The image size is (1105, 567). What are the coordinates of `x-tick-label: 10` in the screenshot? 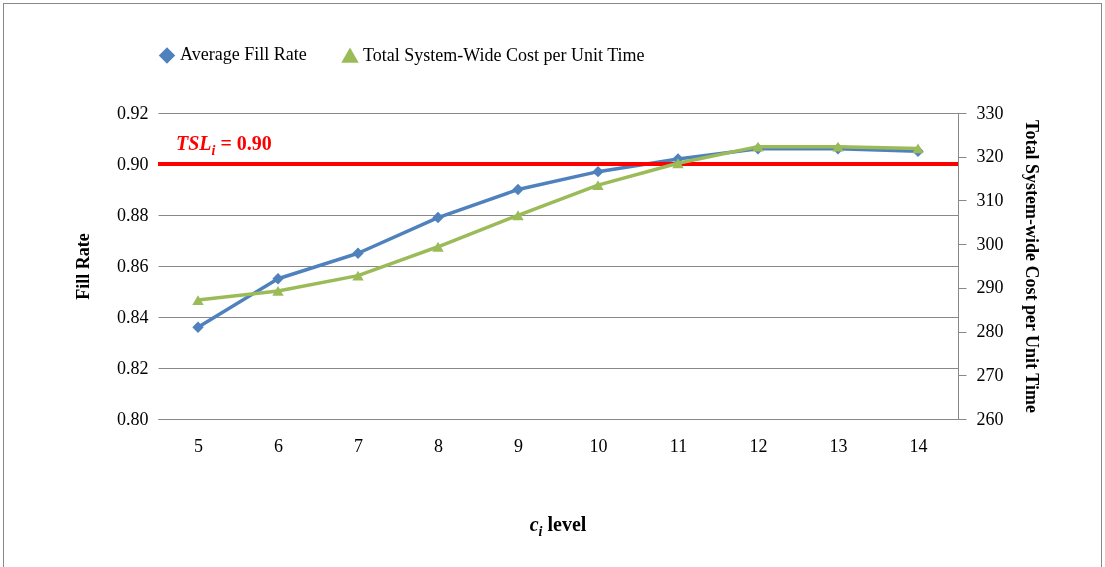 It's located at (598, 445).